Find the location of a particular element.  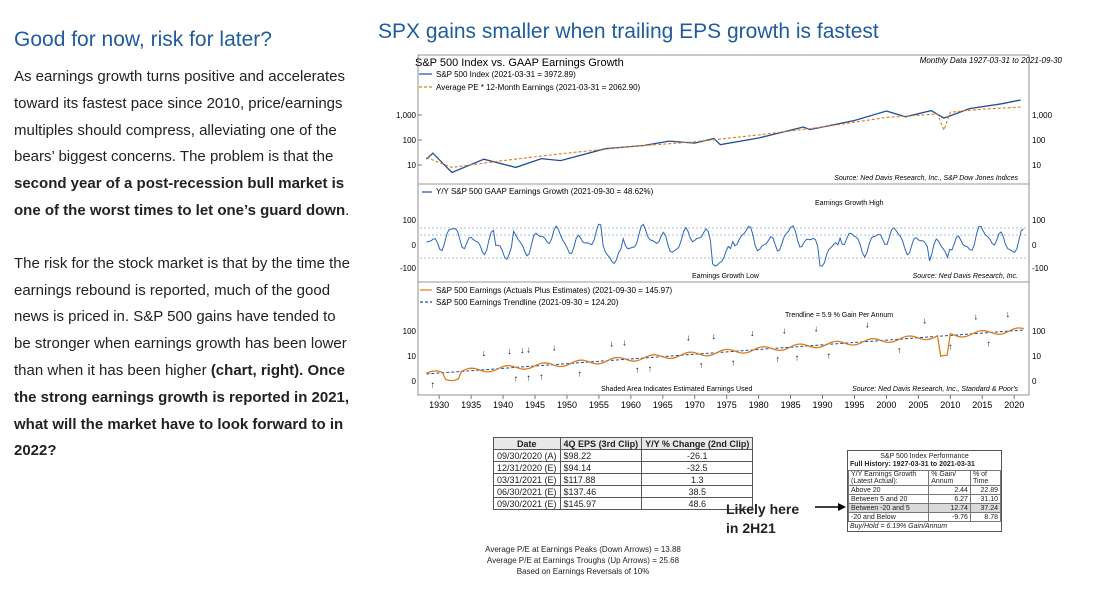

eps-header-date: Date is located at coordinates (527, 443).